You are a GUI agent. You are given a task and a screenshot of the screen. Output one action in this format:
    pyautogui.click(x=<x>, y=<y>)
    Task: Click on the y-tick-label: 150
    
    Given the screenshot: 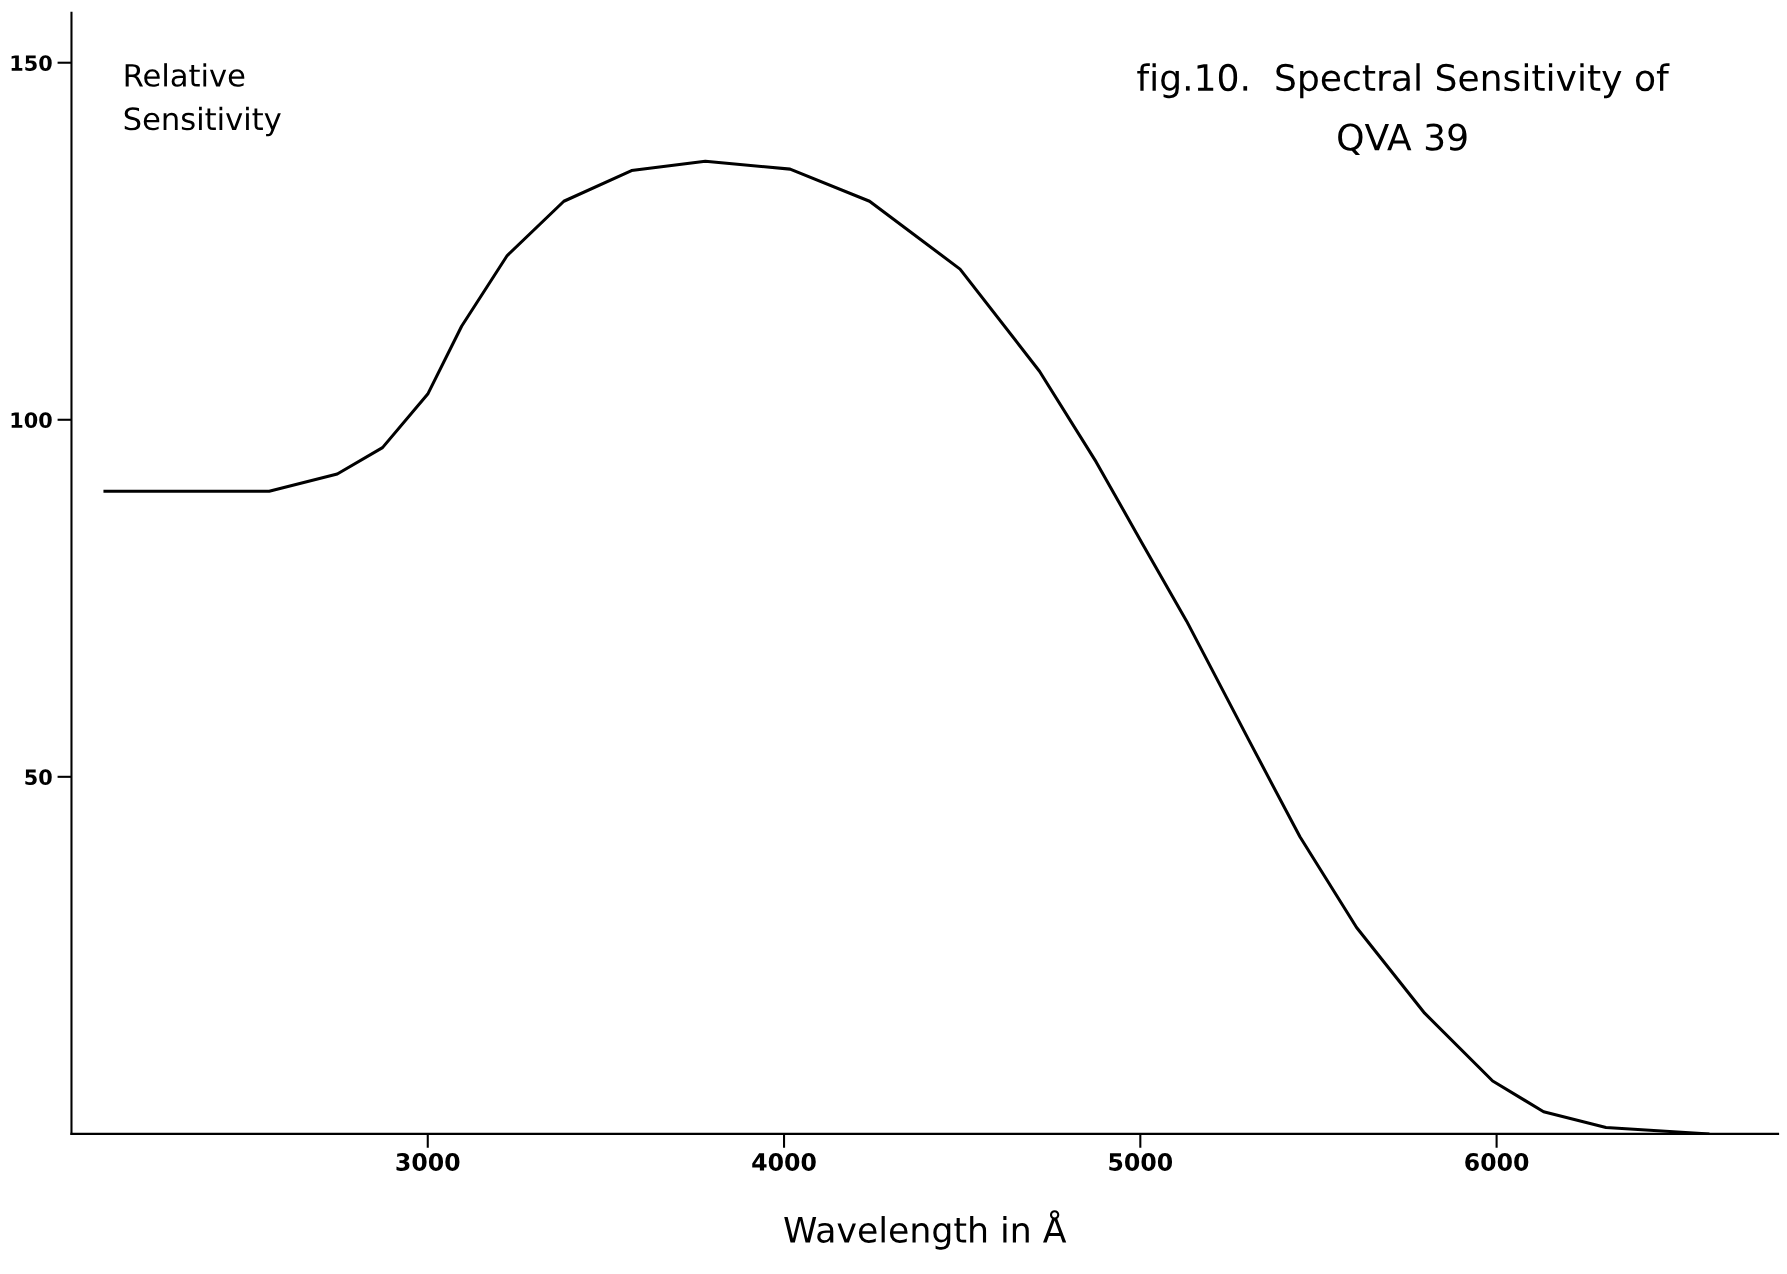 What is the action you would take?
    pyautogui.click(x=31, y=63)
    